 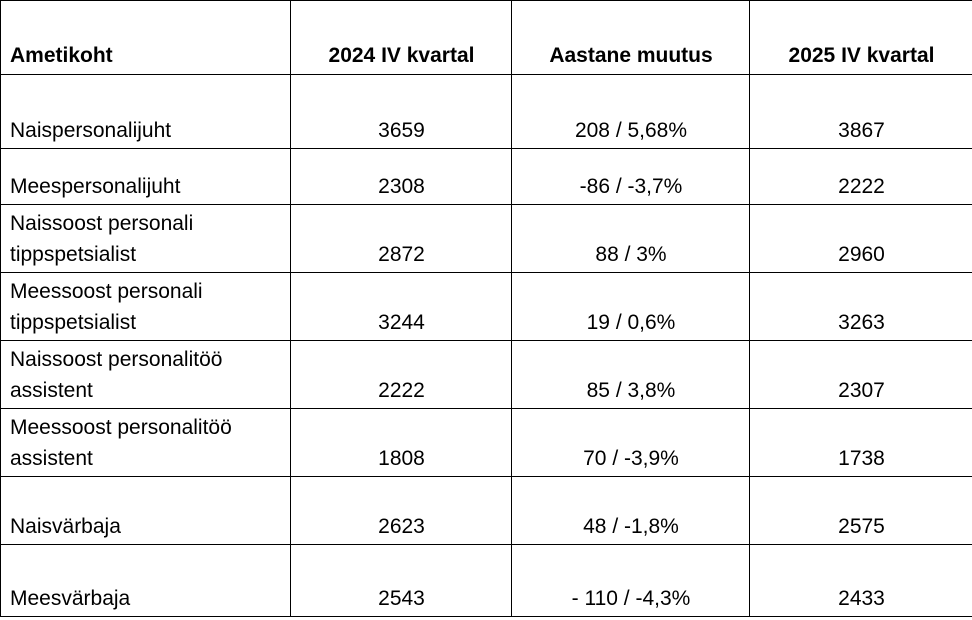 What do you see at coordinates (401, 442) in the screenshot?
I see `cell-q4-2024: 1808` at bounding box center [401, 442].